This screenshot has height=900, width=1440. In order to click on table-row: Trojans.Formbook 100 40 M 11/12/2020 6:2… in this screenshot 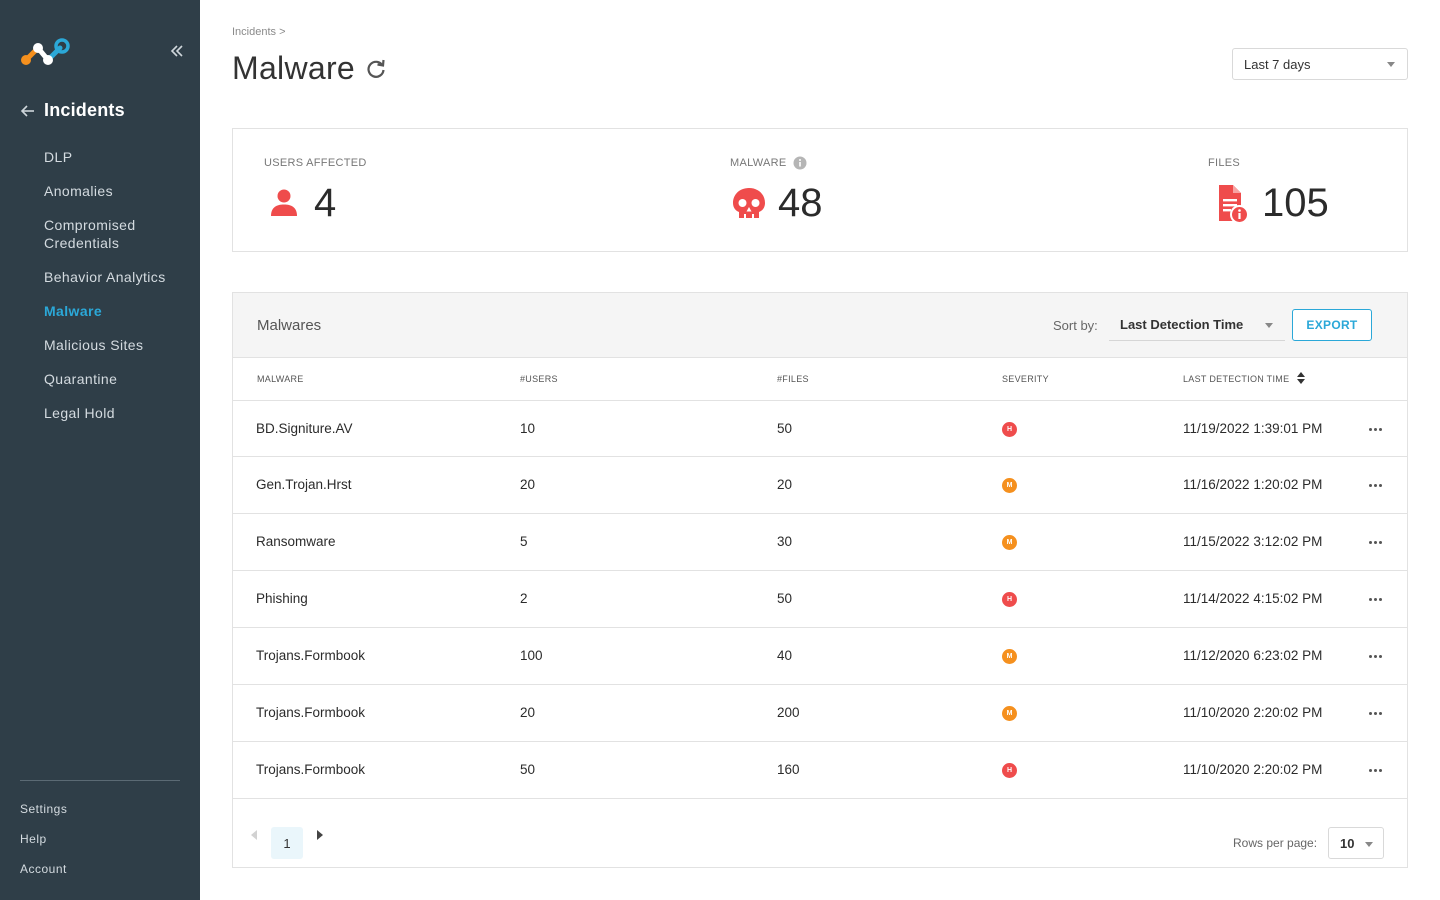, I will do `click(820, 656)`.